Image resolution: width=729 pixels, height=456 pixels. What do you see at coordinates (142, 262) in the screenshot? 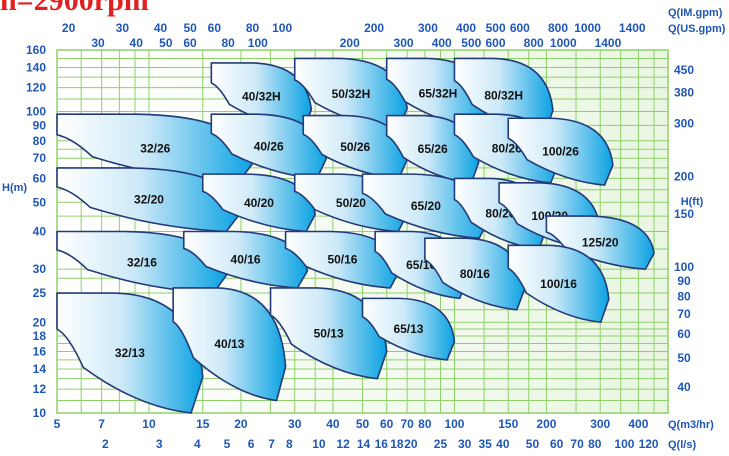
I see `pump-model-label: 32/16` at bounding box center [142, 262].